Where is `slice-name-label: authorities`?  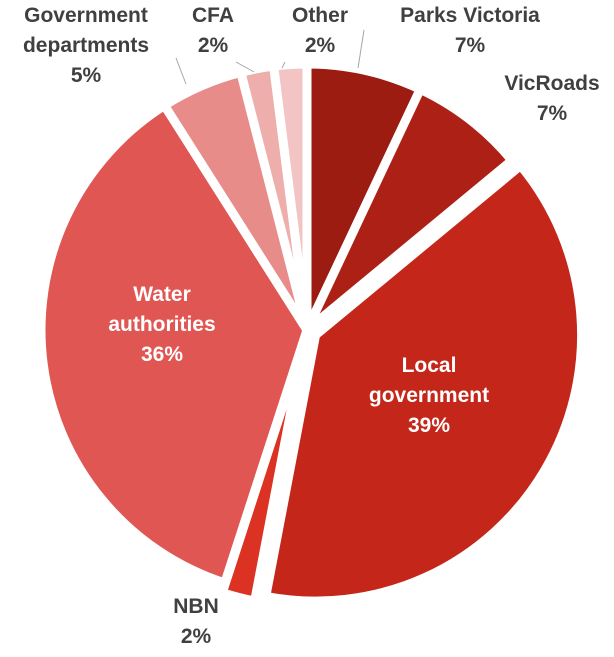
slice-name-label: authorities is located at coordinates (161, 324).